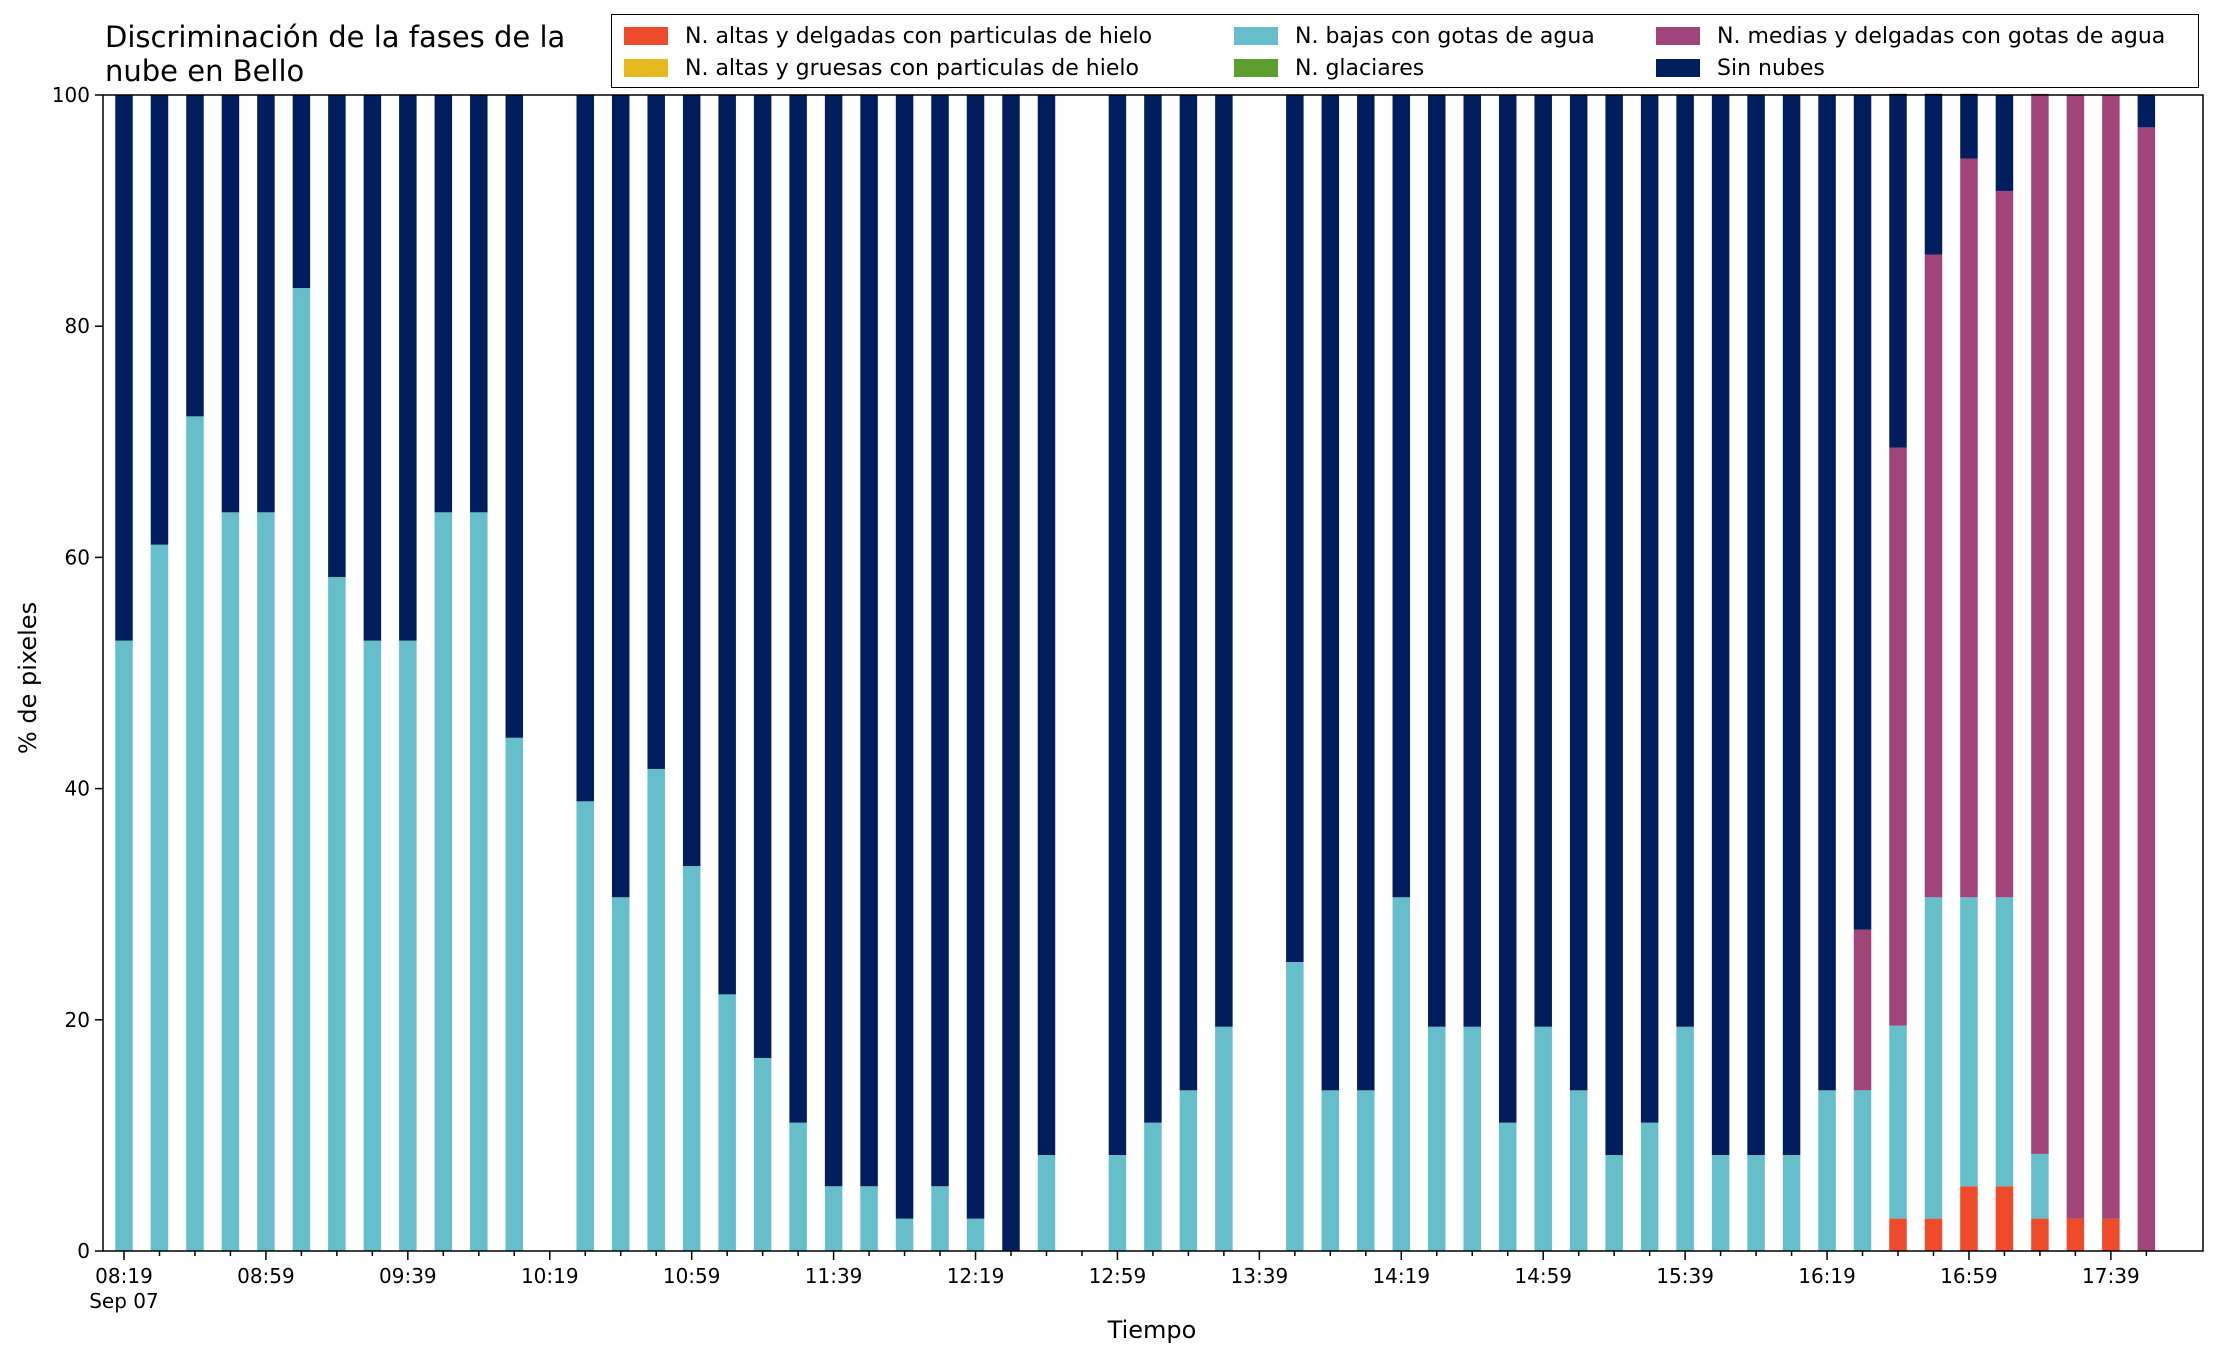 The image size is (2216, 1355). Describe the element at coordinates (1543, 1276) in the screenshot. I see `x-tick-label: 14:59` at that location.